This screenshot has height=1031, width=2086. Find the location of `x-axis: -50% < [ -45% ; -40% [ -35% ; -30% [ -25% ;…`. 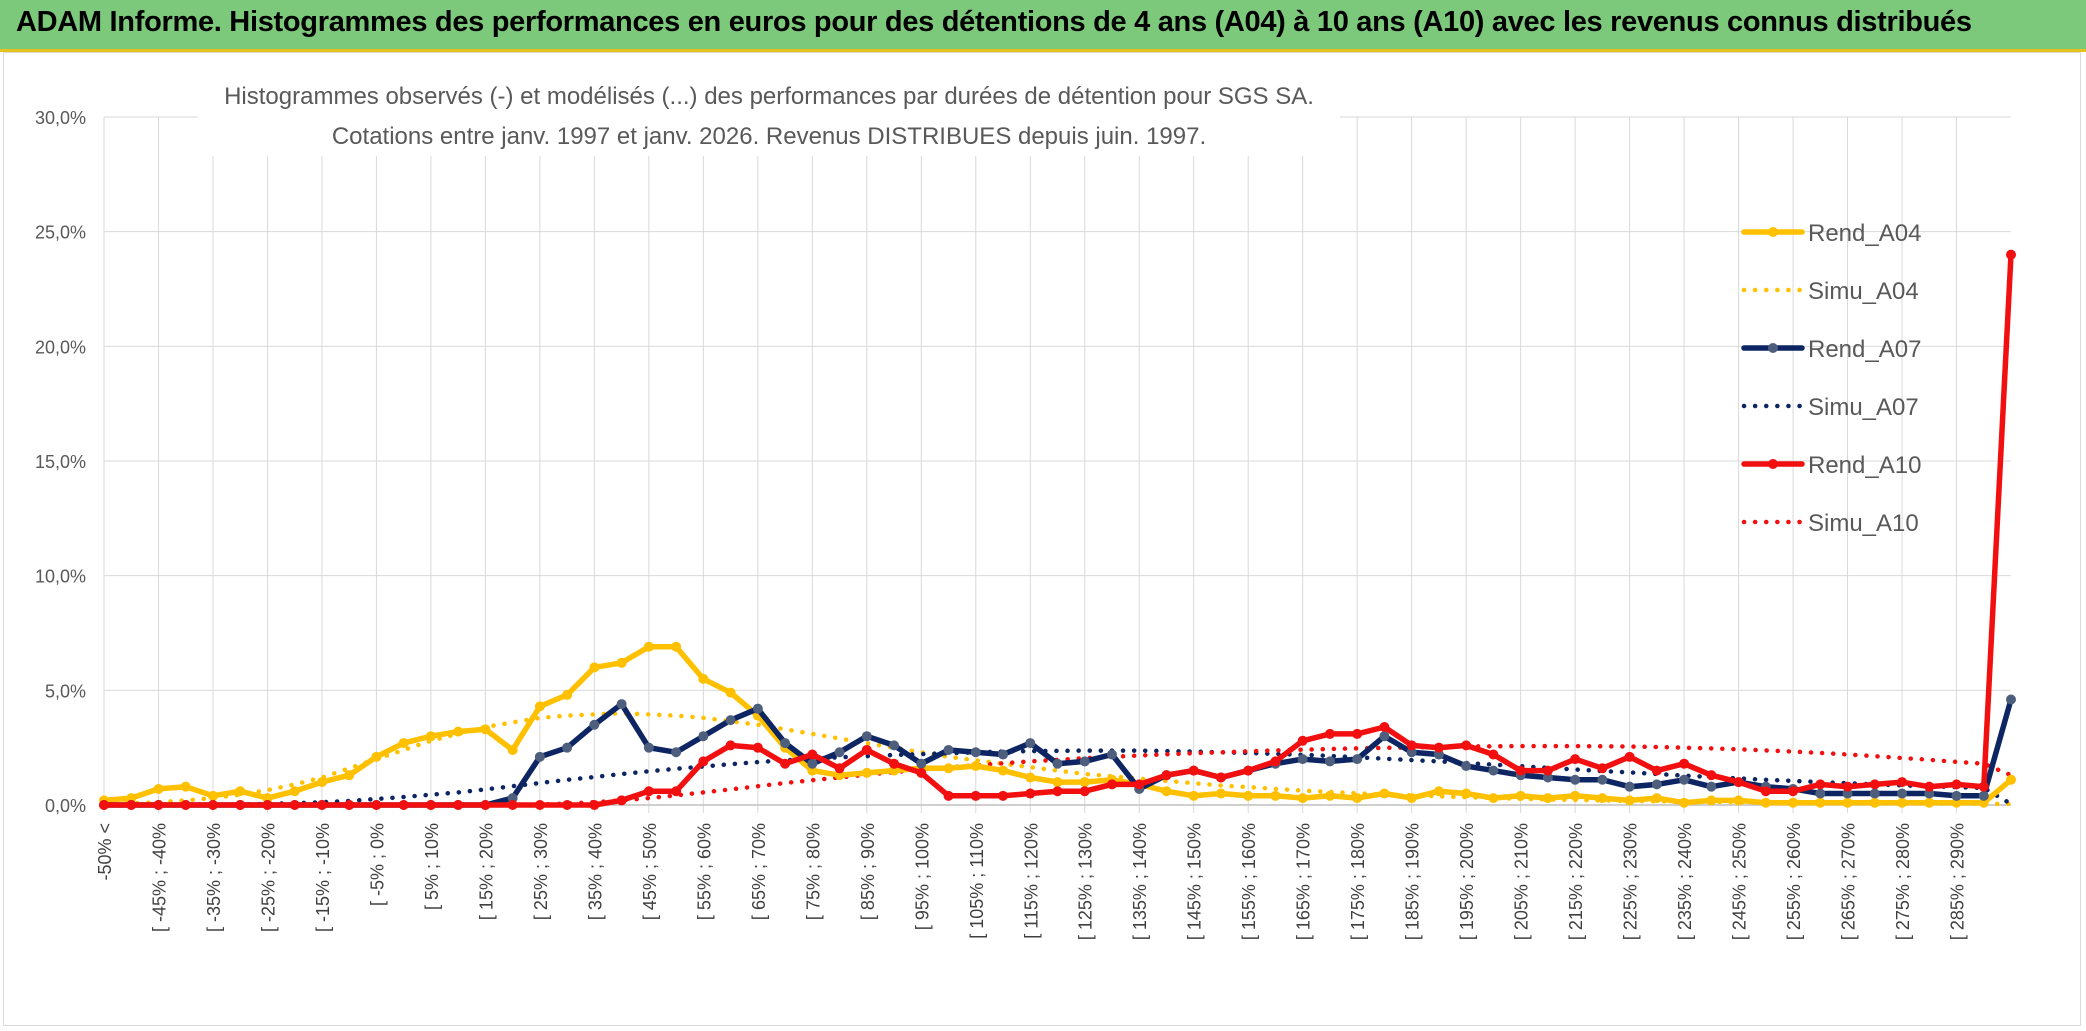

x-axis: -50% < [ -45% ; -40% [ -35% ; -30% [ -25% ;… is located at coordinates (1053, 872).